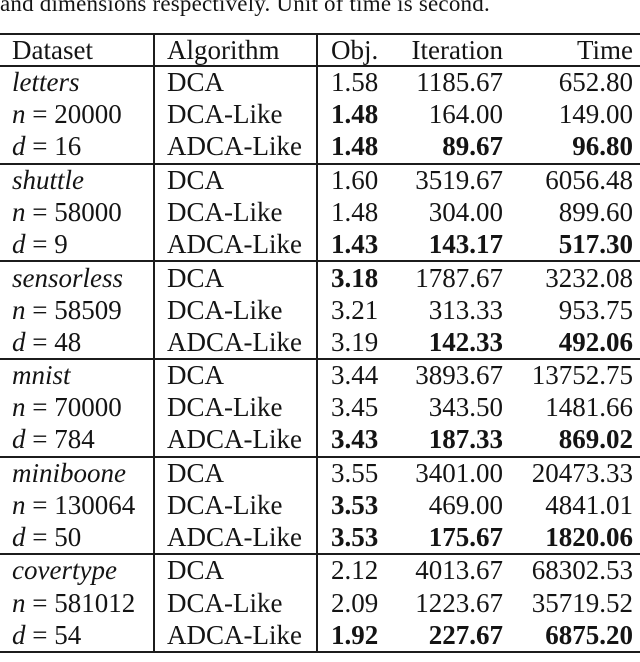 Image resolution: width=640 pixels, height=662 pixels. What do you see at coordinates (595, 114) in the screenshot?
I see `time-cell: 149.00` at bounding box center [595, 114].